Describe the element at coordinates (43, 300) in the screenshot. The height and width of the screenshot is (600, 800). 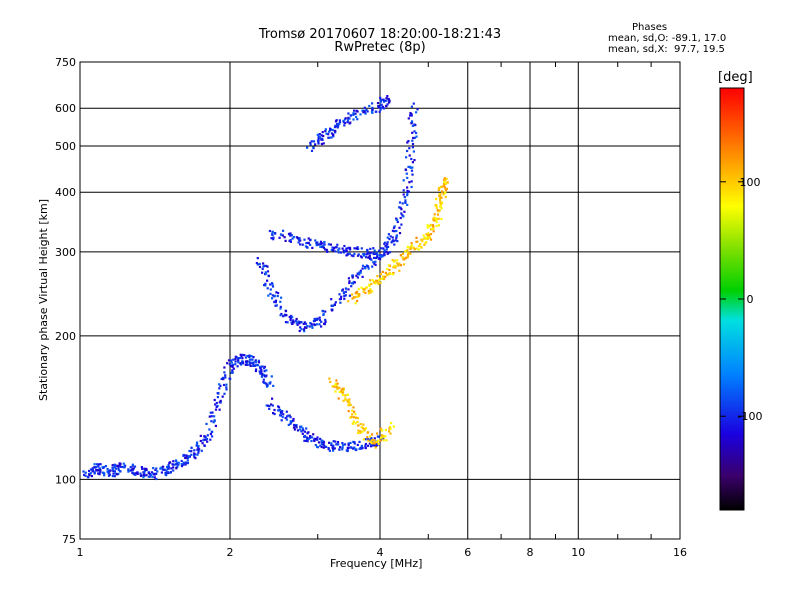
I see `y-axis-label: Stationary phase Virtual Height [km]` at that location.